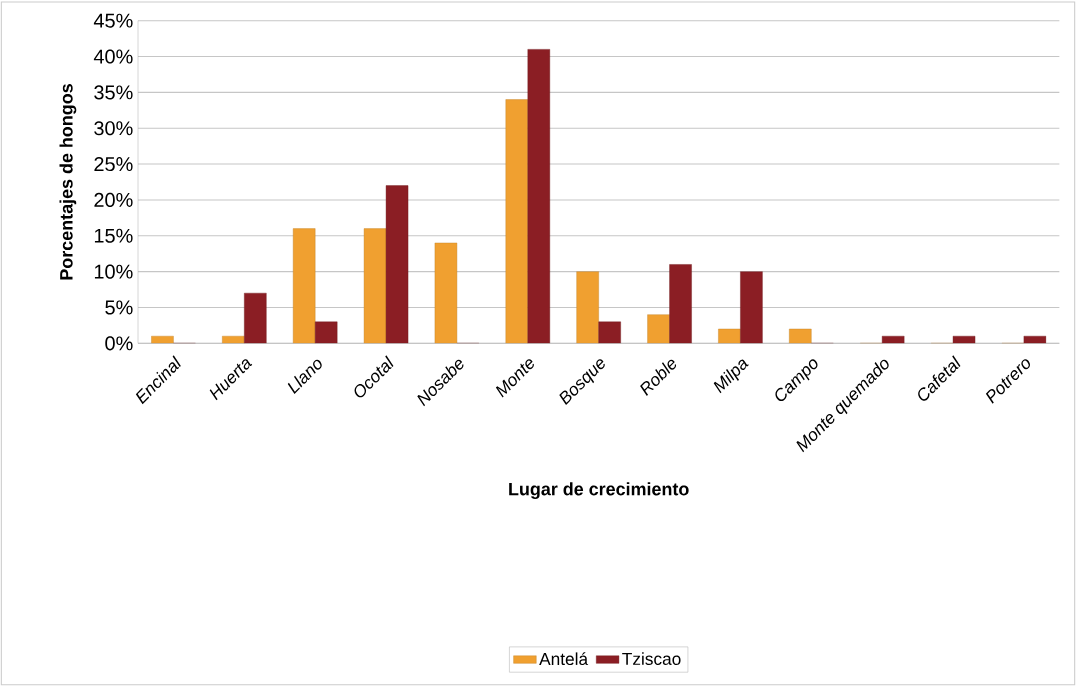 The height and width of the screenshot is (686, 1076). I want to click on legend-label: Tziscao, so click(651, 658).